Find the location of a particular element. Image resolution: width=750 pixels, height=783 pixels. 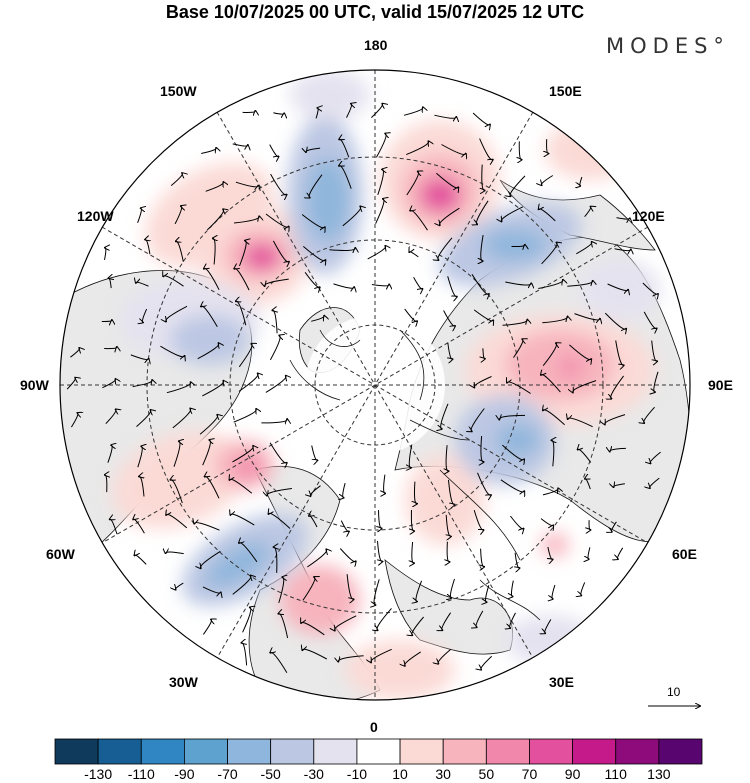

colorbar-tick-label: 110 is located at coordinates (615, 774).